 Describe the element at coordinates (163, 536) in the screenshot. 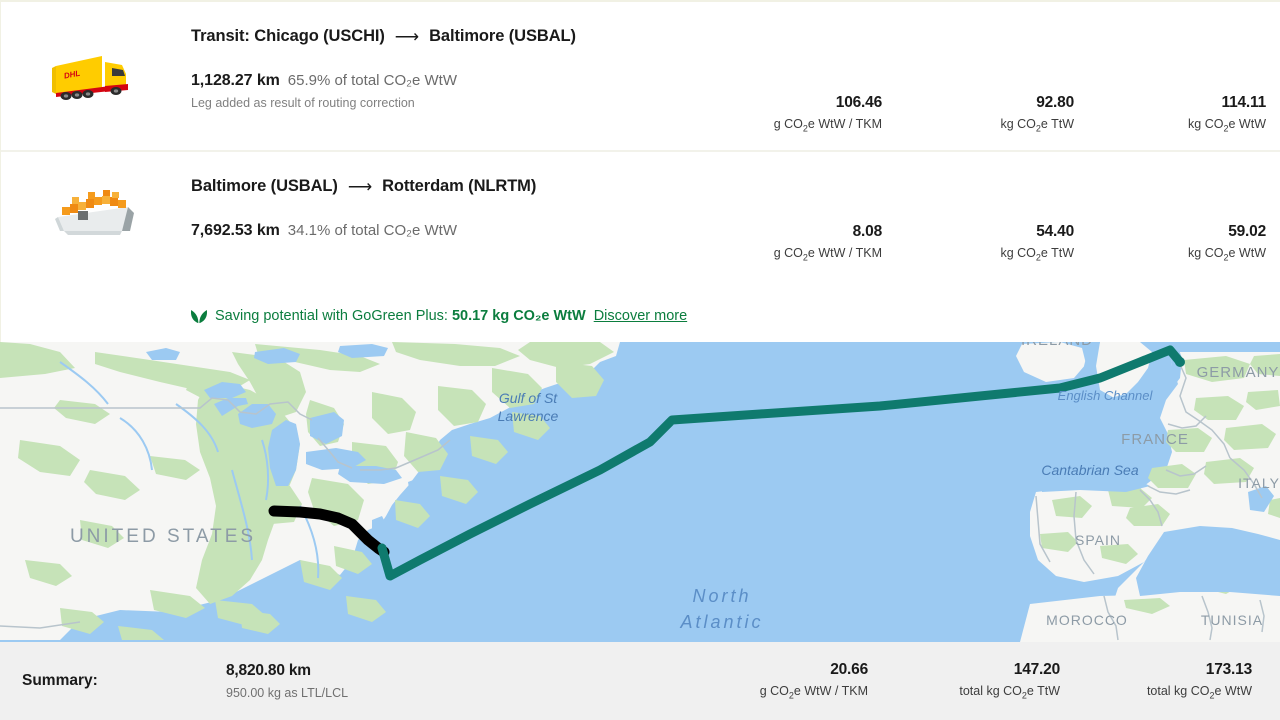

I see `map-label: UNITED STATES` at that location.